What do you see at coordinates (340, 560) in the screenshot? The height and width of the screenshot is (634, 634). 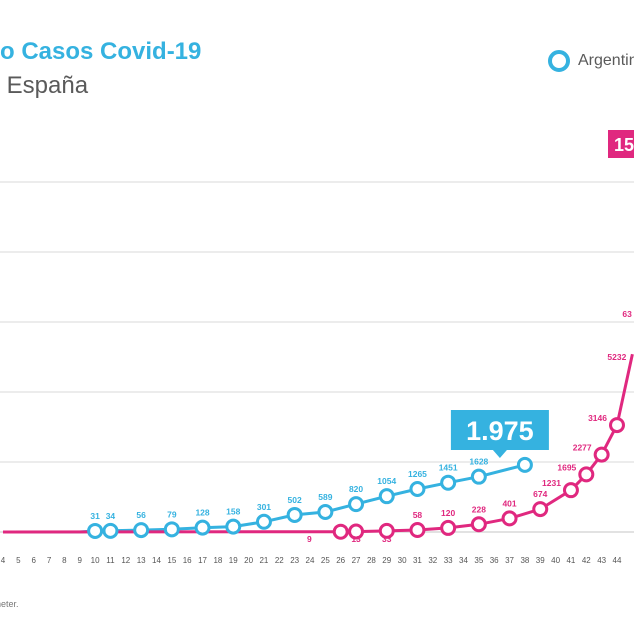 I see `x-tick-label: 26` at bounding box center [340, 560].